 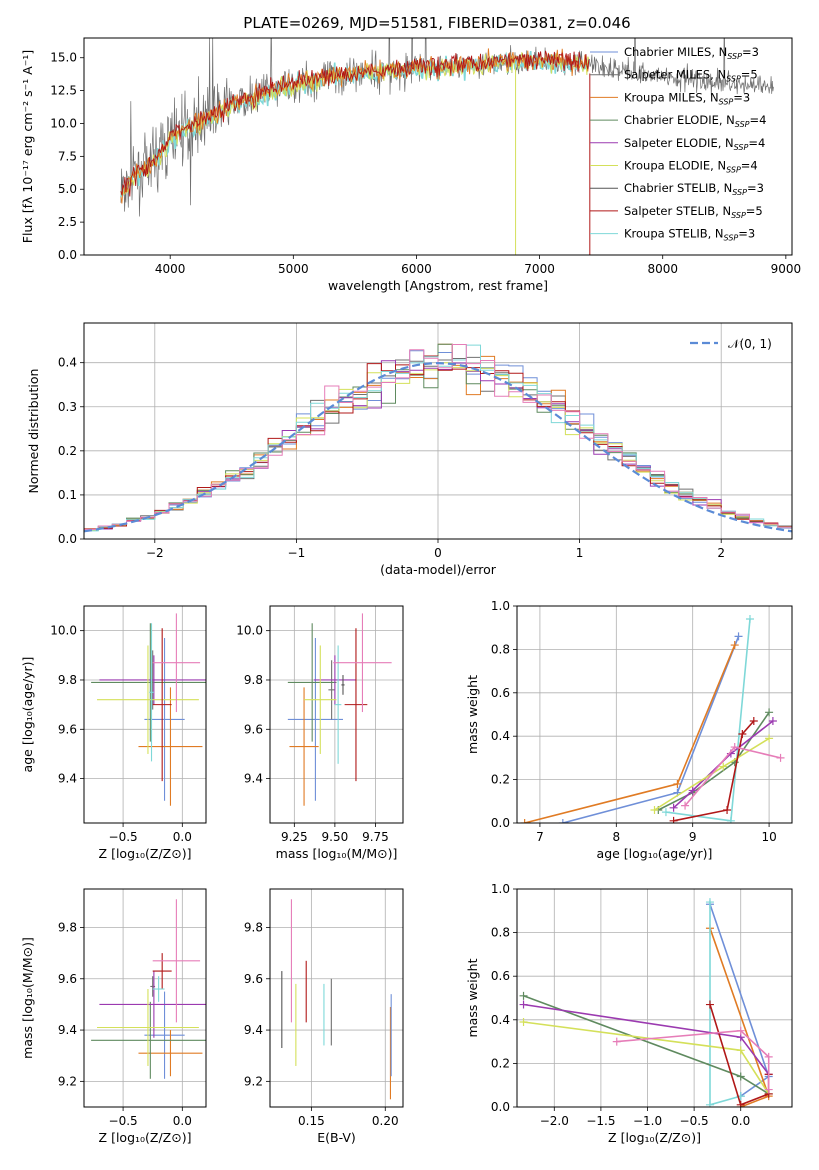 I want to click on x-tick-label: 9.25, so click(x=294, y=837).